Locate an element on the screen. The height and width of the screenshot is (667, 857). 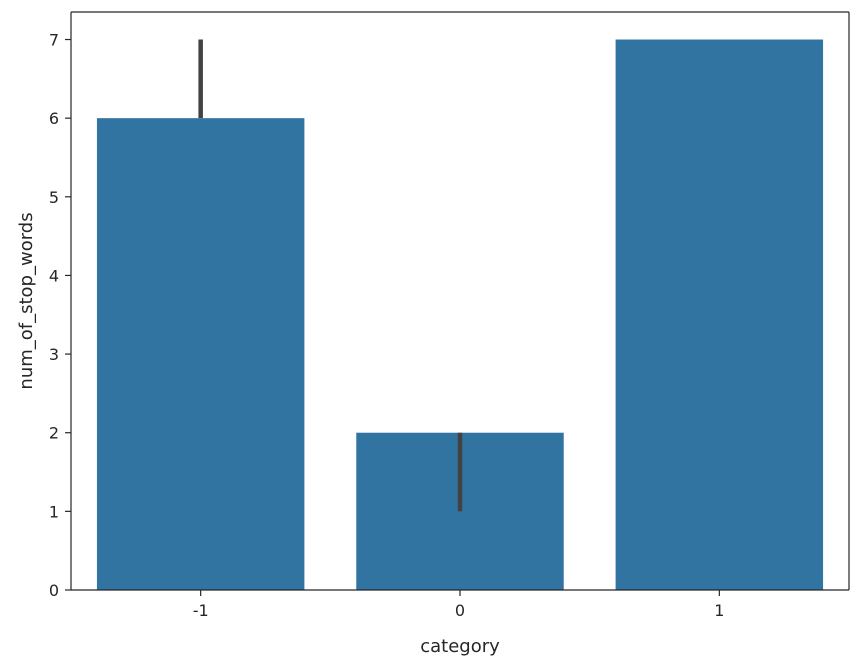
x-axis-label: category is located at coordinates (460, 646).